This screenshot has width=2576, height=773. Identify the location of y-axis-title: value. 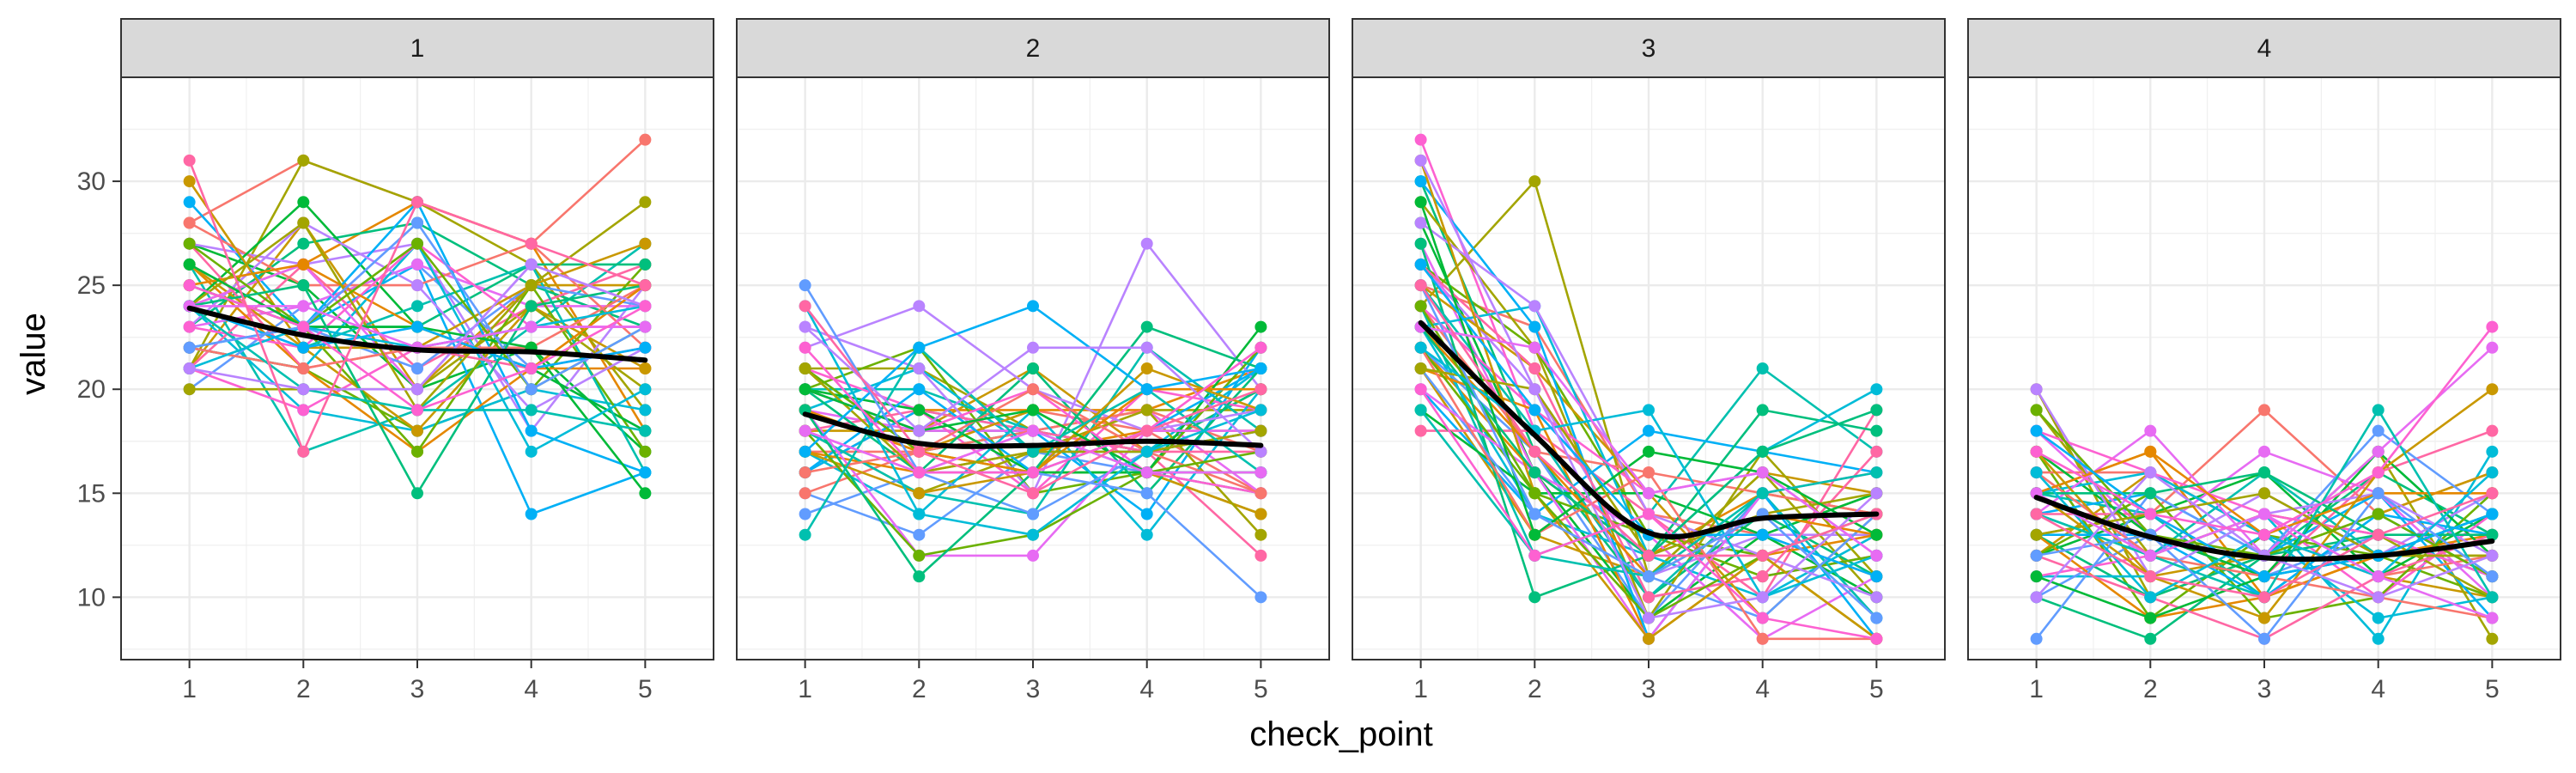
(33, 354).